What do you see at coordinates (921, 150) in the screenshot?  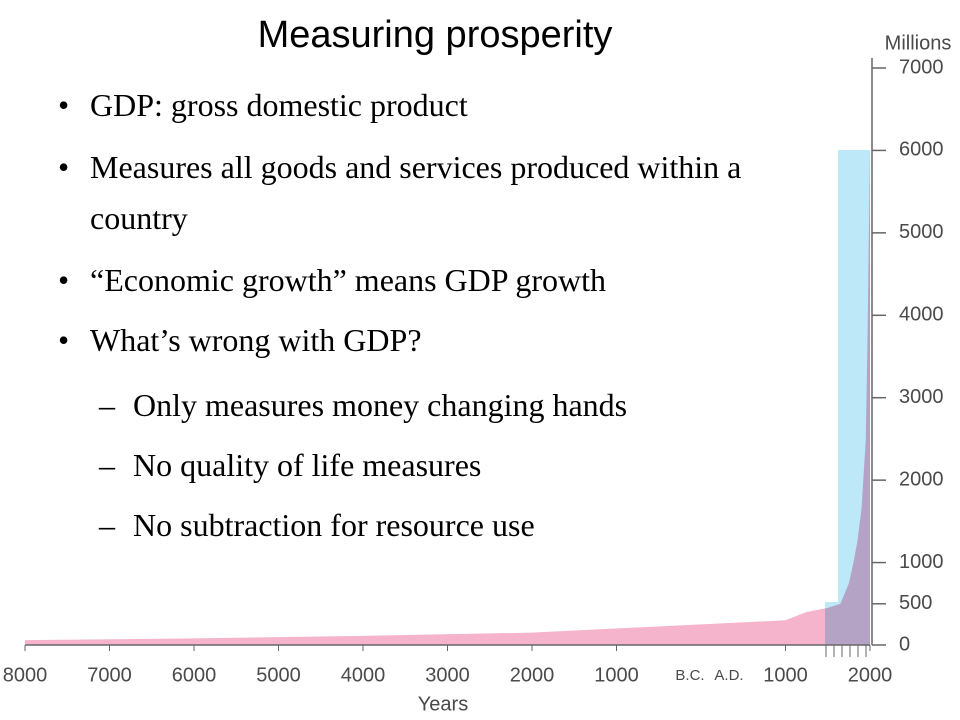 I see `y-tick-label: 6000` at bounding box center [921, 150].